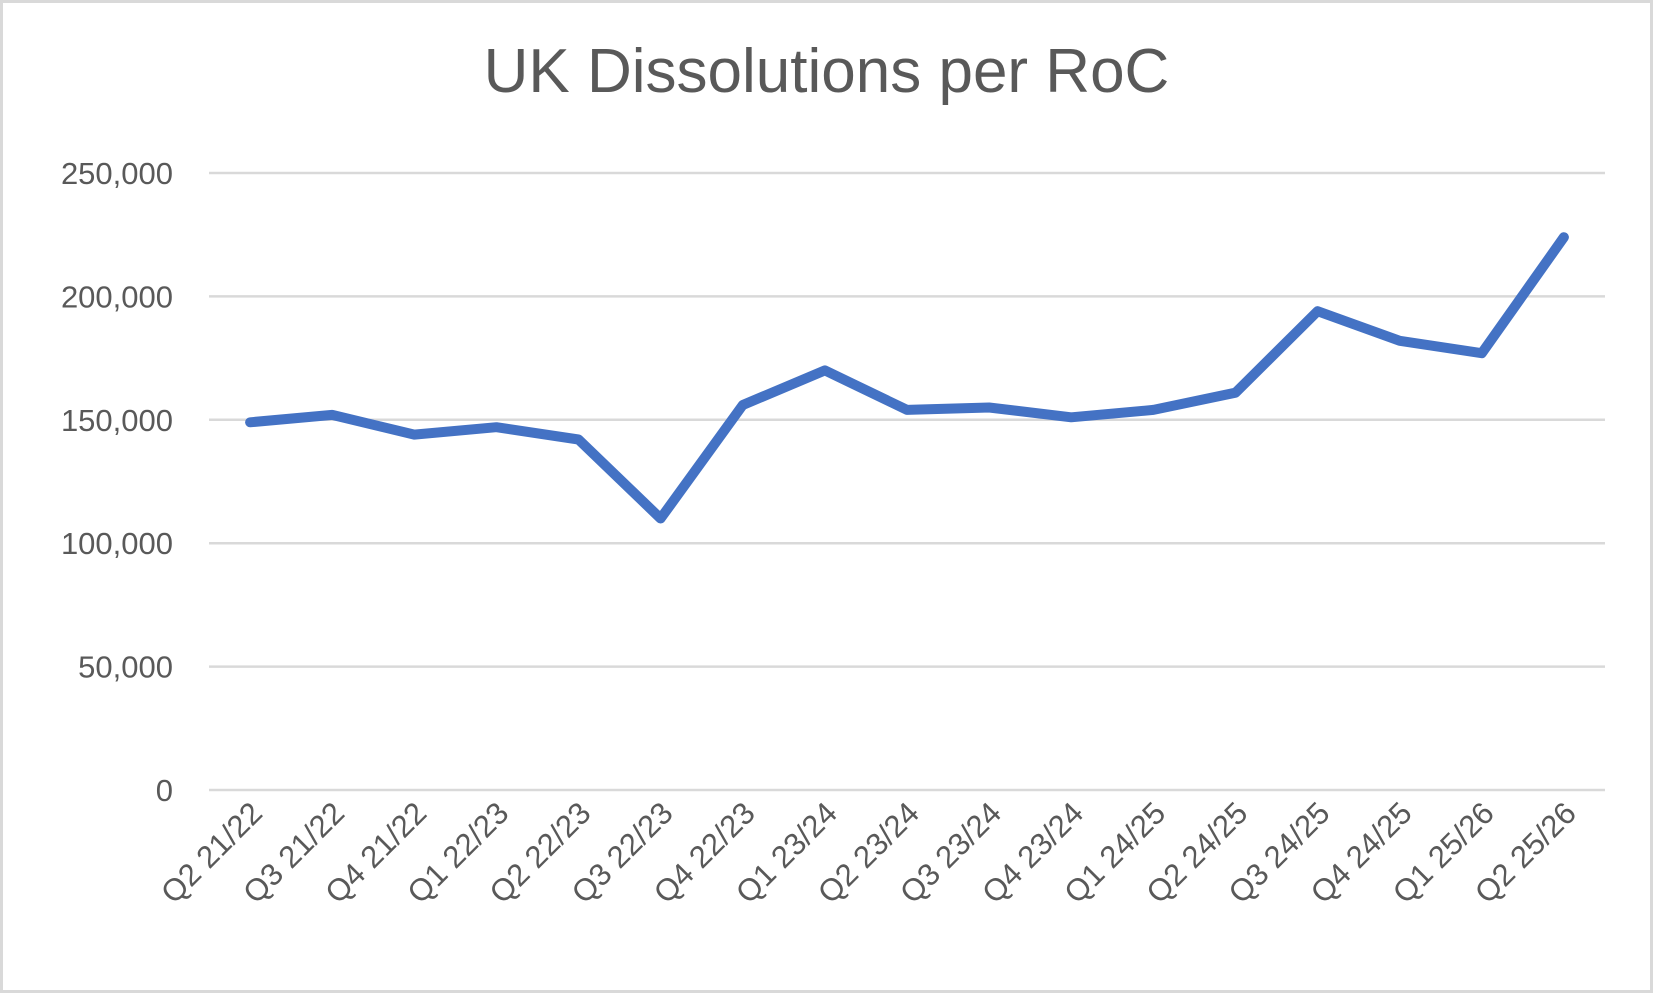 This screenshot has width=1653, height=993. Describe the element at coordinates (117, 173) in the screenshot. I see `y-axis-tick-label: 250,000` at that location.